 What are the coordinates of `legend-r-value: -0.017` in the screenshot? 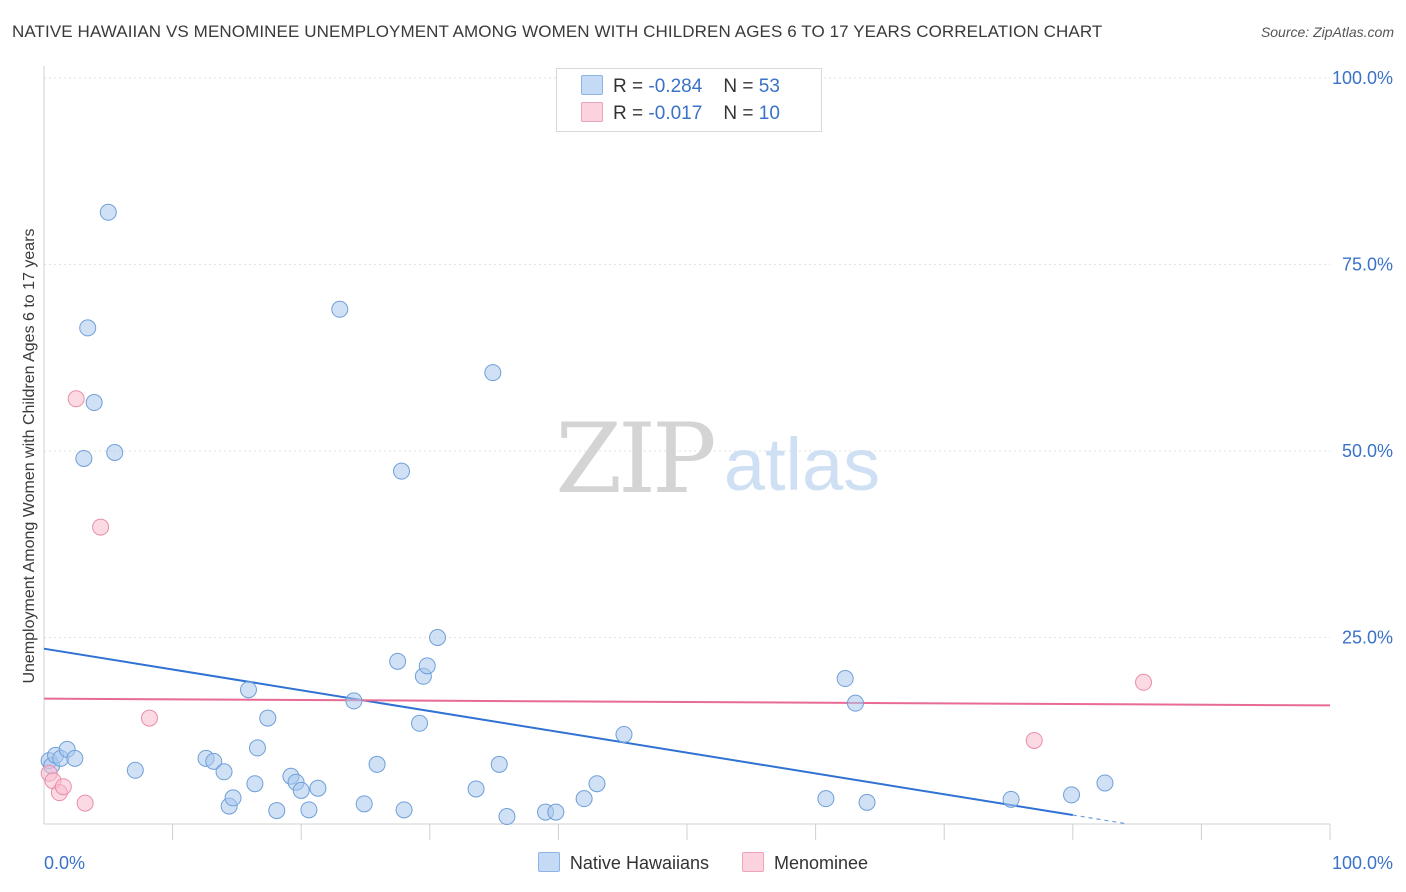 It's located at (675, 113).